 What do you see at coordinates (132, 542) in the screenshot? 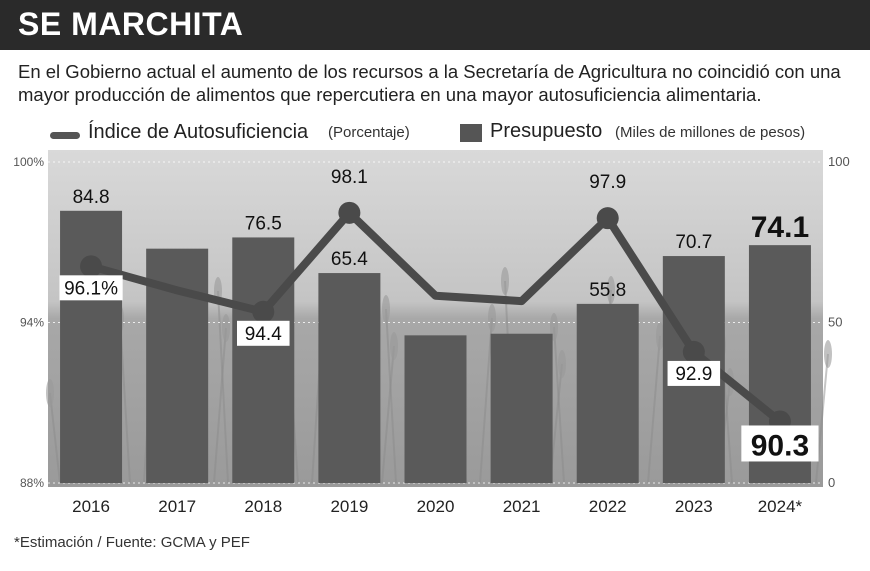
I see `source-note: *Estimación / Fuente: GCMA y PEF` at bounding box center [132, 542].